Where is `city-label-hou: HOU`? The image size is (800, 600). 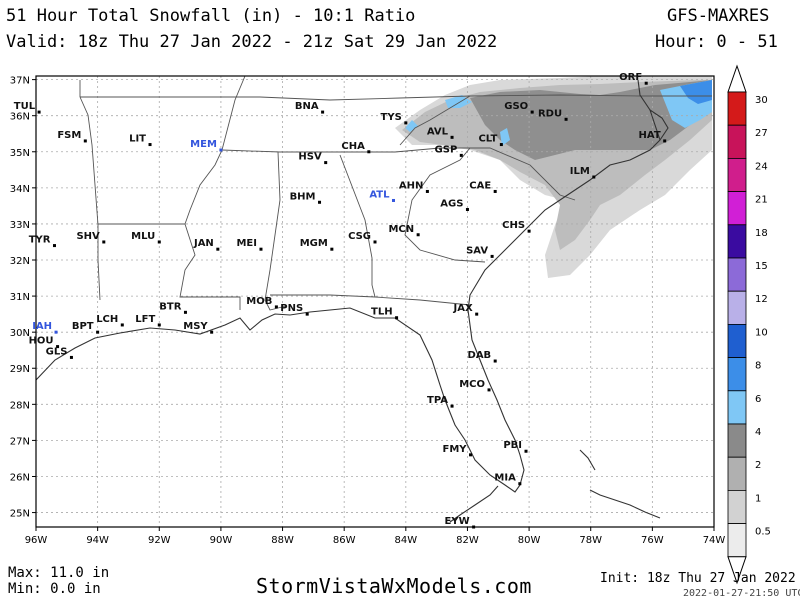
city-label-hou: HOU is located at coordinates (41, 341).